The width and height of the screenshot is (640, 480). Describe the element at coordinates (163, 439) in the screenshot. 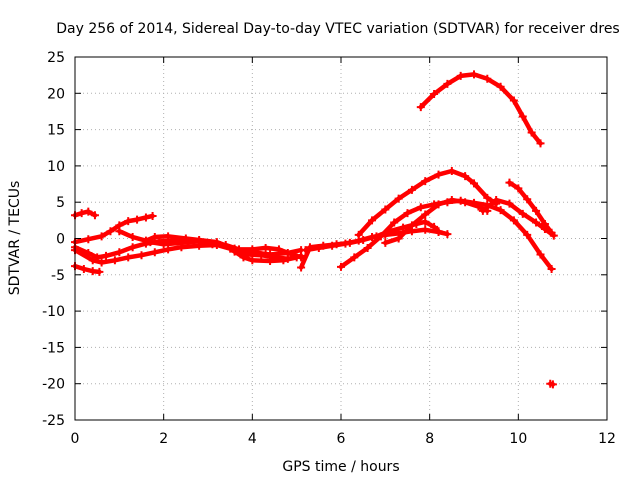

I see `x-tick-label: 2` at that location.